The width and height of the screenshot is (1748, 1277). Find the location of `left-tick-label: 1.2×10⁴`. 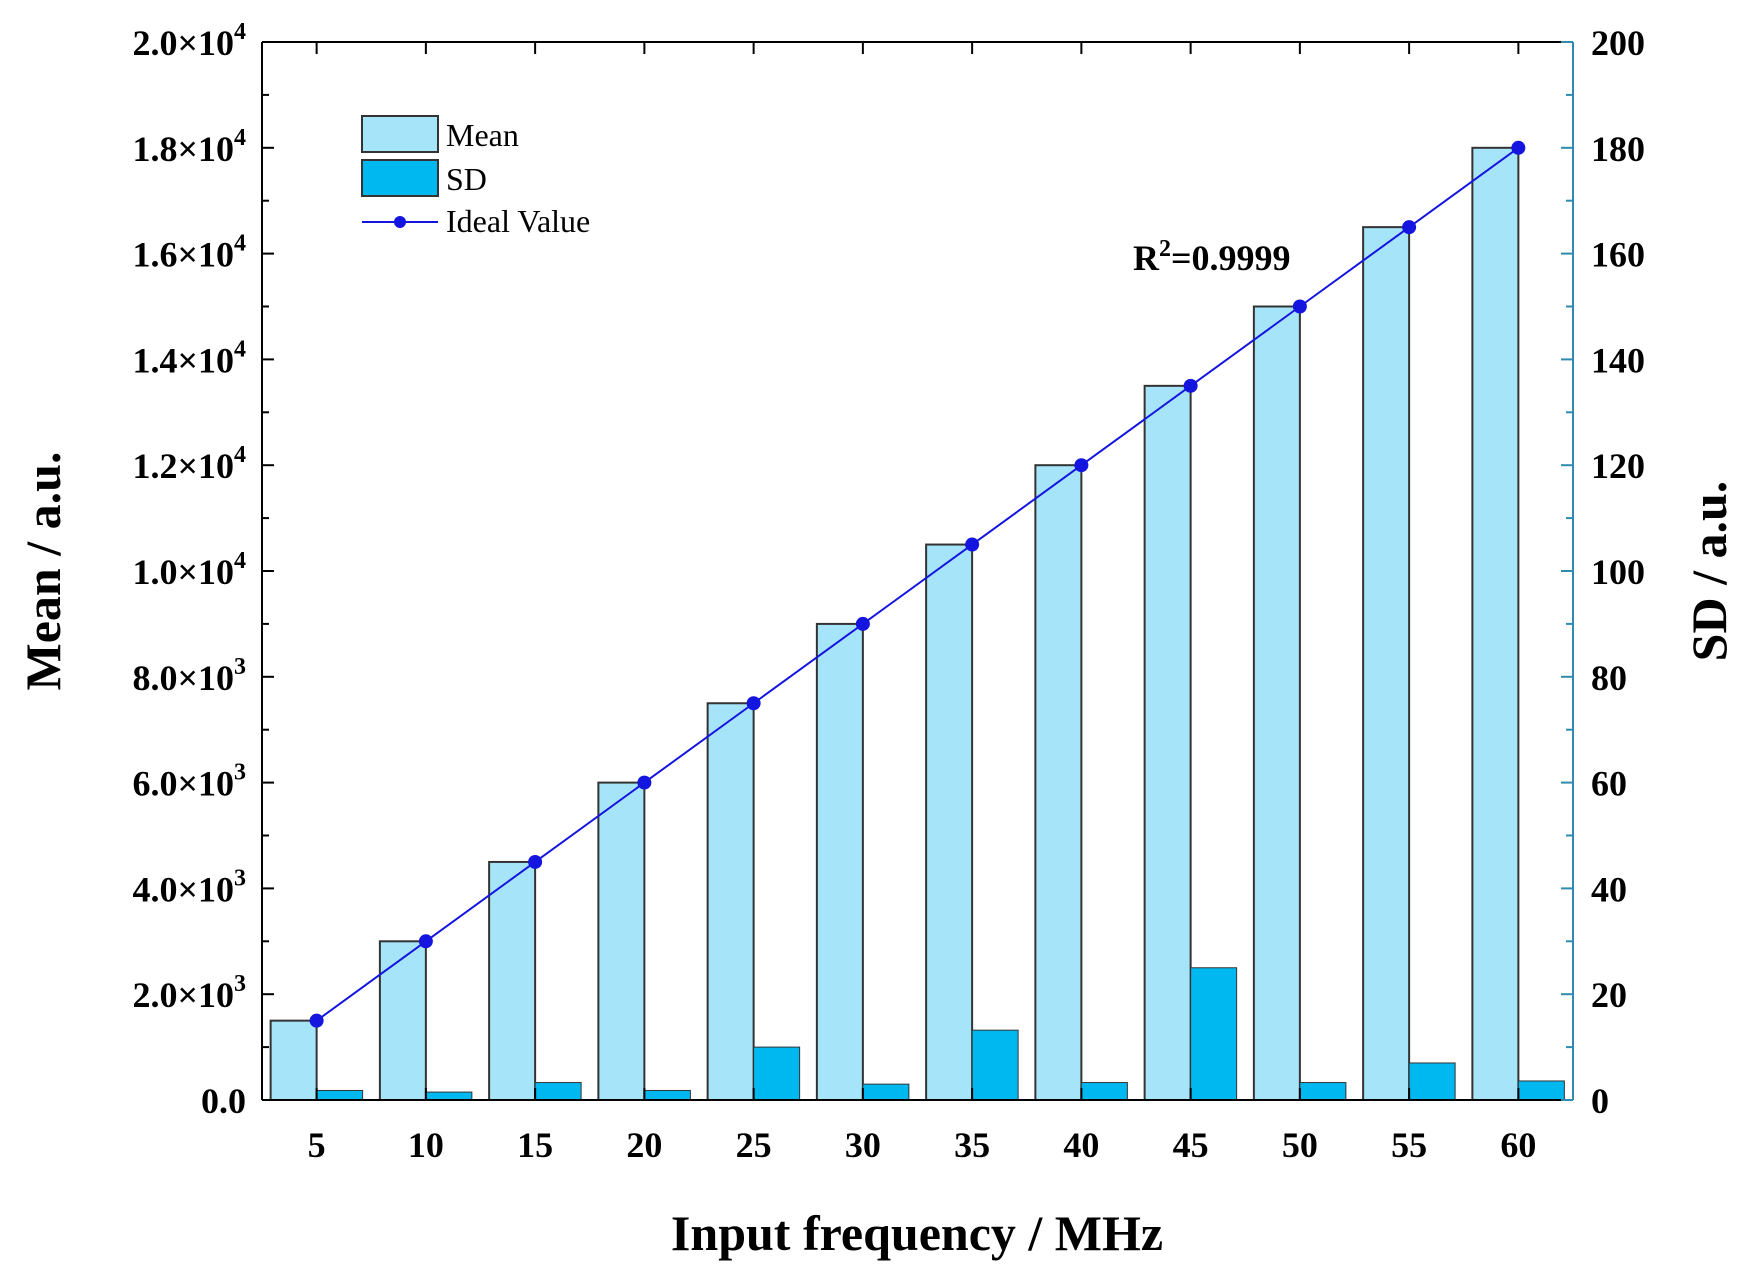

left-tick-label: 1.2×10⁴ is located at coordinates (189, 464).